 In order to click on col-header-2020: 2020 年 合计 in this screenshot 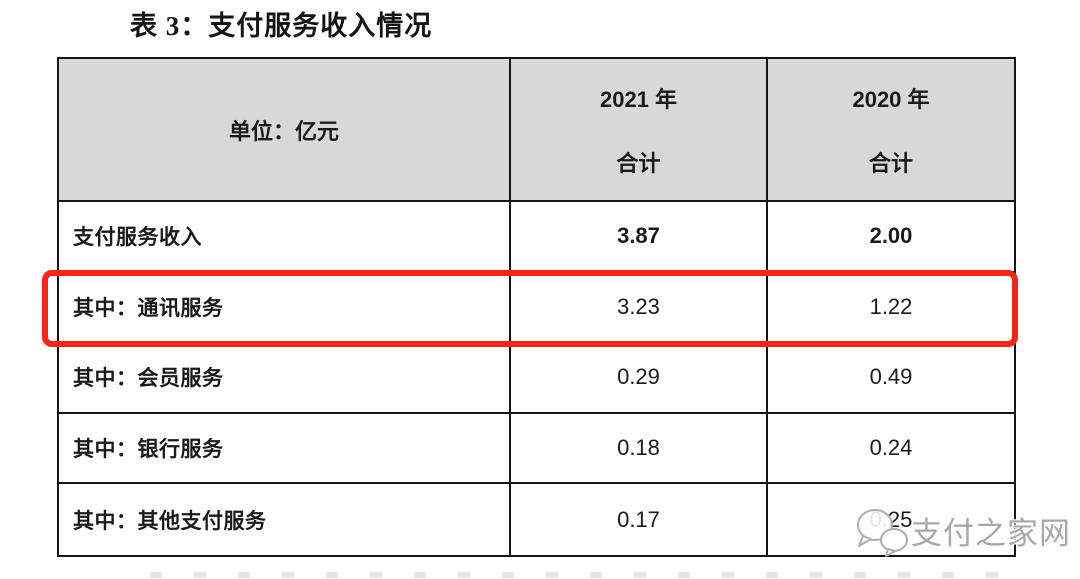, I will do `click(891, 130)`.